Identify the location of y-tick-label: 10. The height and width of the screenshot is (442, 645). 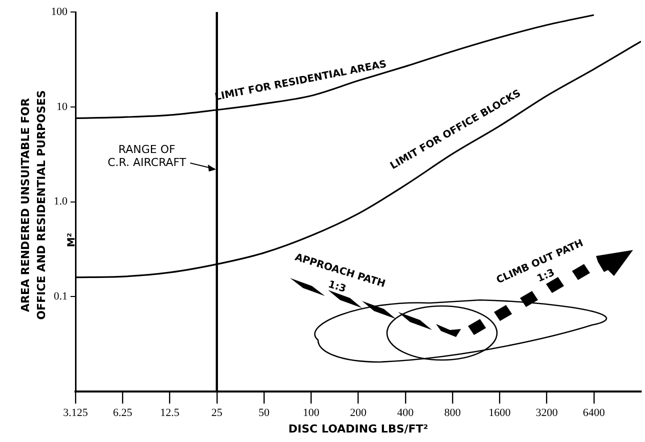
(62, 106).